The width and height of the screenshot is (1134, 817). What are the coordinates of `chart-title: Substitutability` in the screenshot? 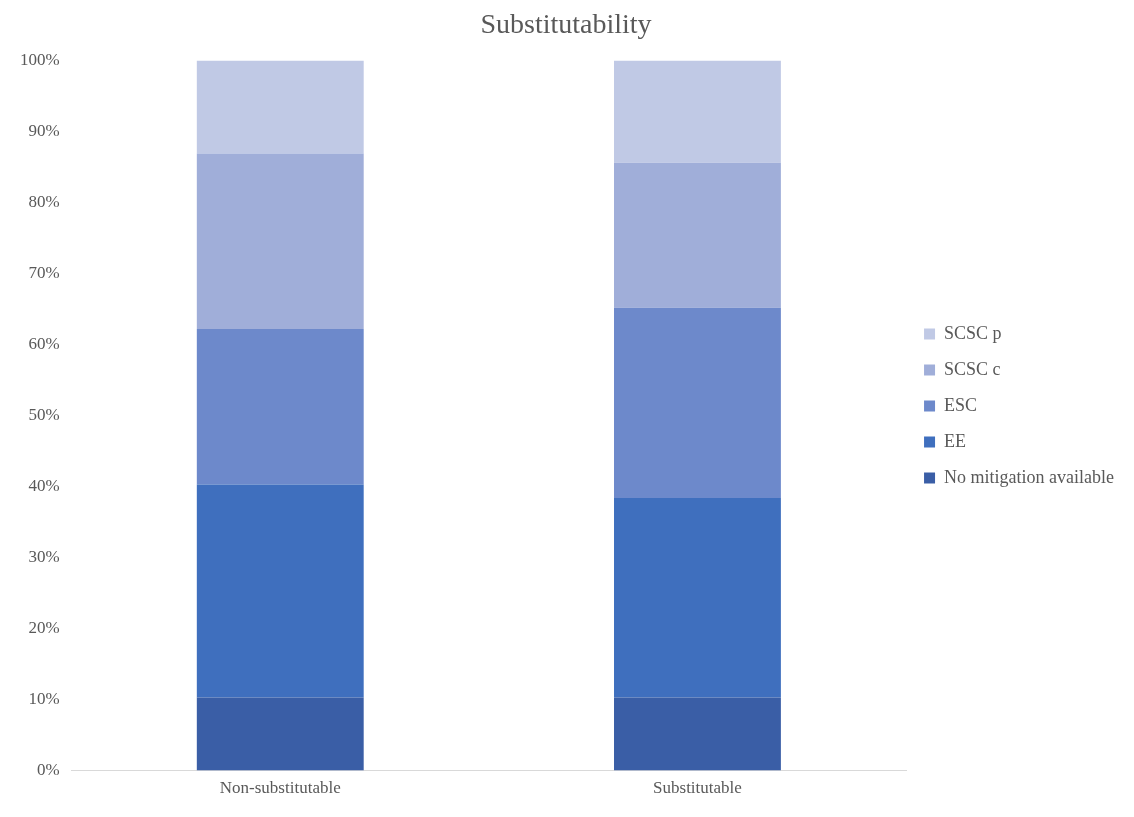 It's located at (566, 24).